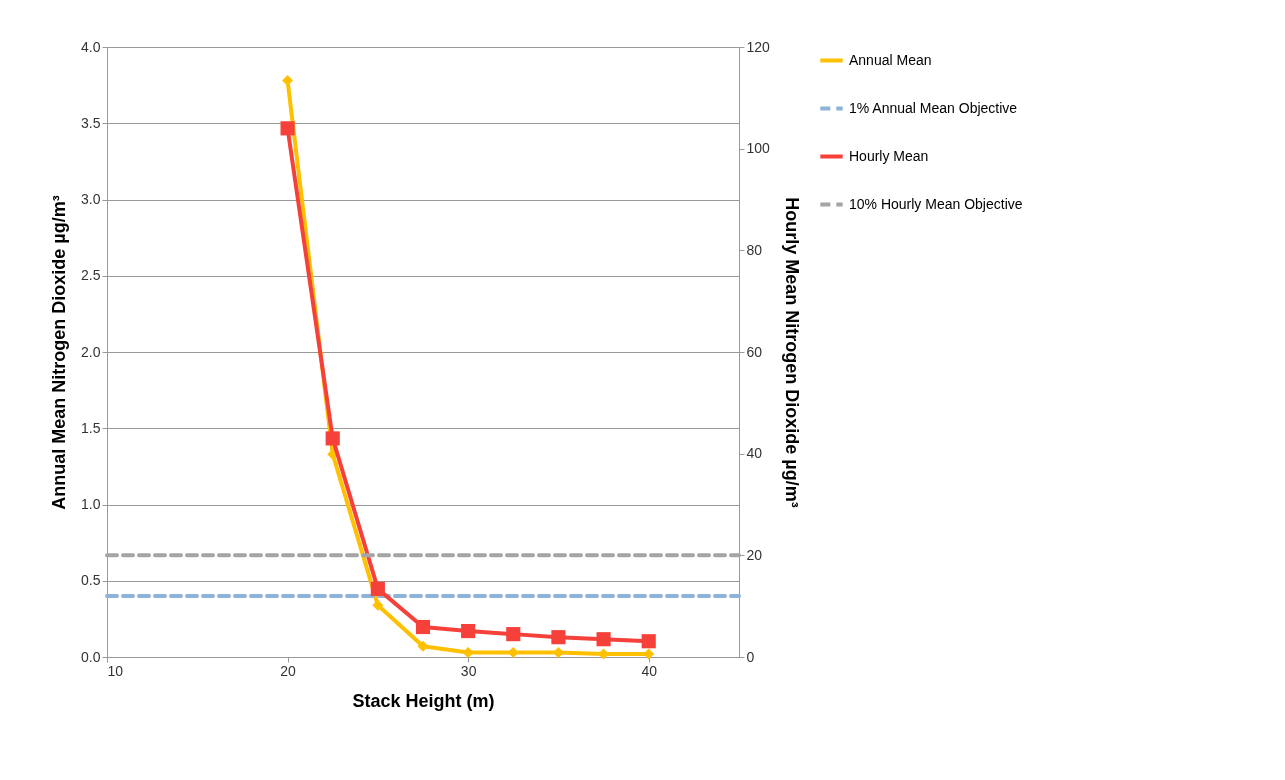  What do you see at coordinates (423, 700) in the screenshot?
I see `x-axis-title: Stack Height (m)` at bounding box center [423, 700].